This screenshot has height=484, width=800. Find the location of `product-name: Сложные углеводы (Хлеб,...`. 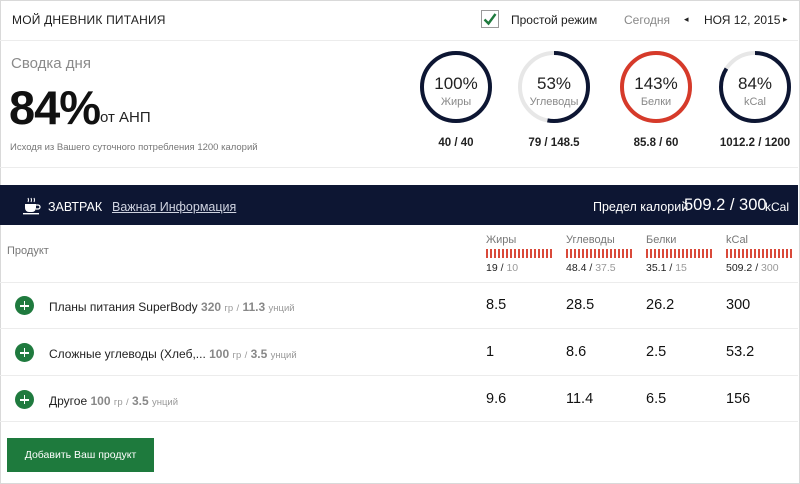

product-name: Сложные углеводы (Хлеб,... is located at coordinates (127, 354).